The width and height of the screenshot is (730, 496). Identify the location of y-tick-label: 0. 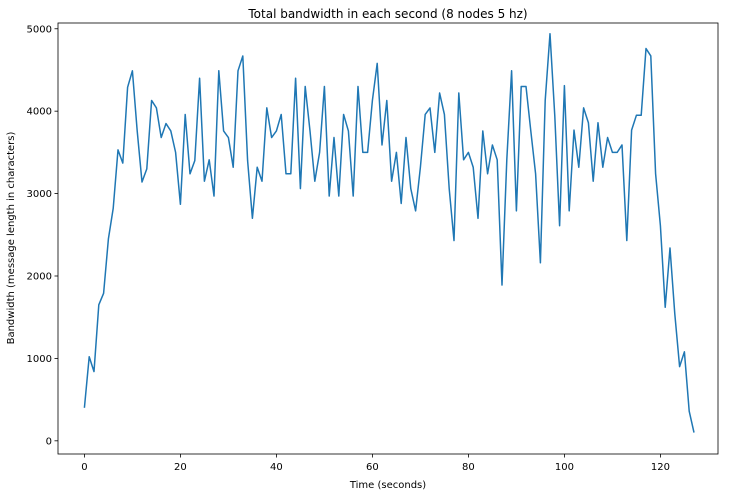
(49, 441).